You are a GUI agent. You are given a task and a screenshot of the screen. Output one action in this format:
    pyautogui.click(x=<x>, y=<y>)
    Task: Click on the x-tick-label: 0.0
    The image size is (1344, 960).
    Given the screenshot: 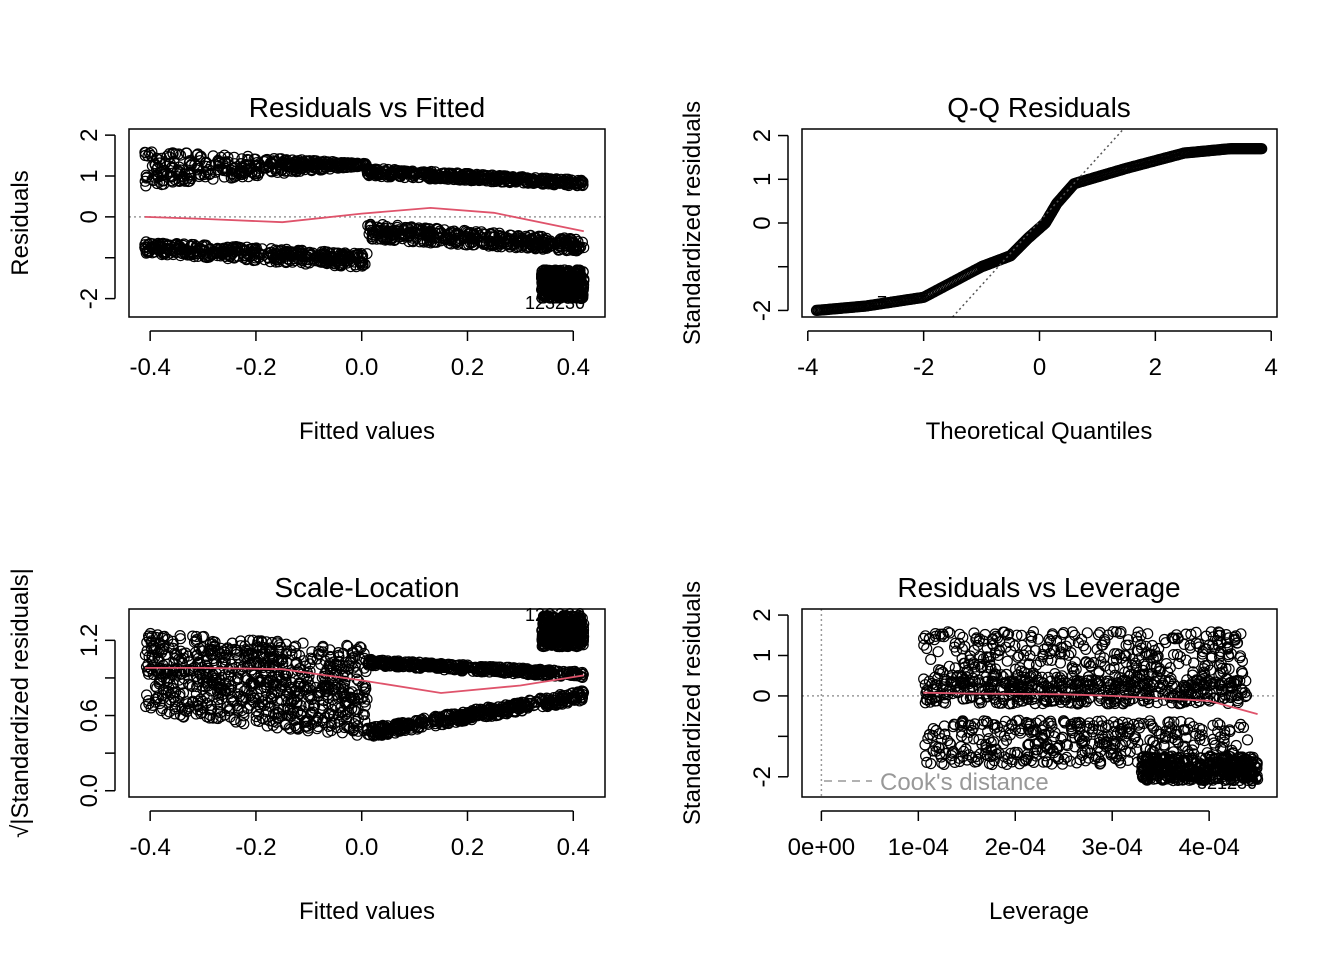 What is the action you would take?
    pyautogui.click(x=361, y=847)
    